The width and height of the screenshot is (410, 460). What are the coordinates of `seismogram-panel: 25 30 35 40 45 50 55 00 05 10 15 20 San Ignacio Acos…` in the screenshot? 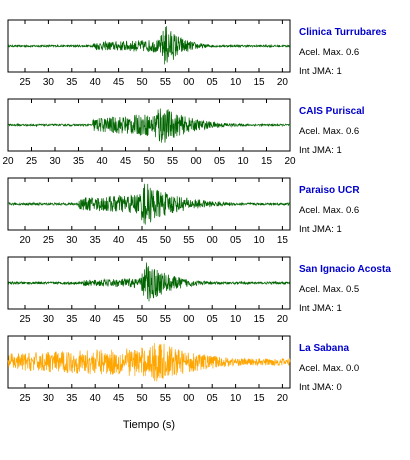 It's located at (199, 290).